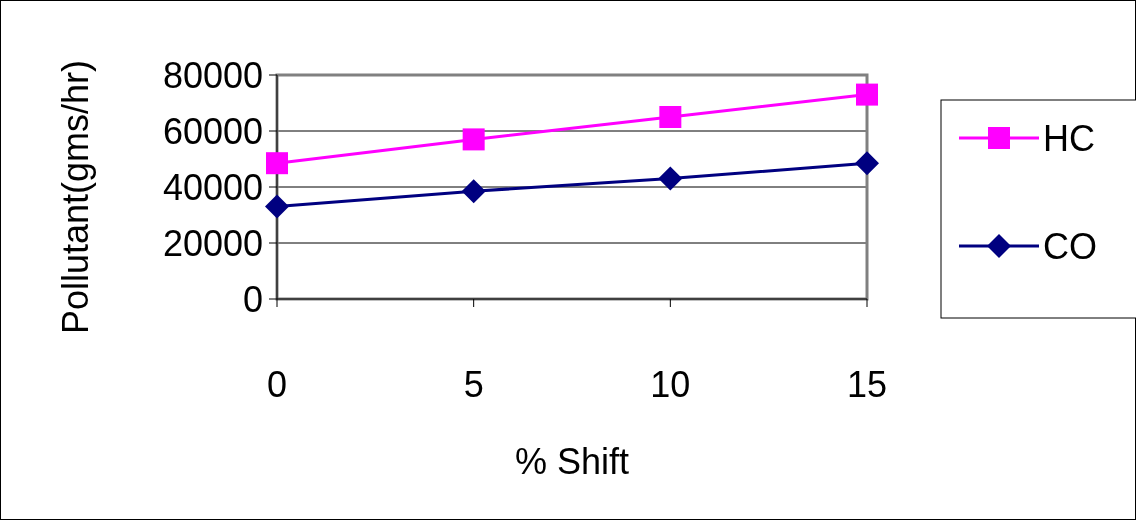  Describe the element at coordinates (1069, 138) in the screenshot. I see `legend-label: HC` at that location.